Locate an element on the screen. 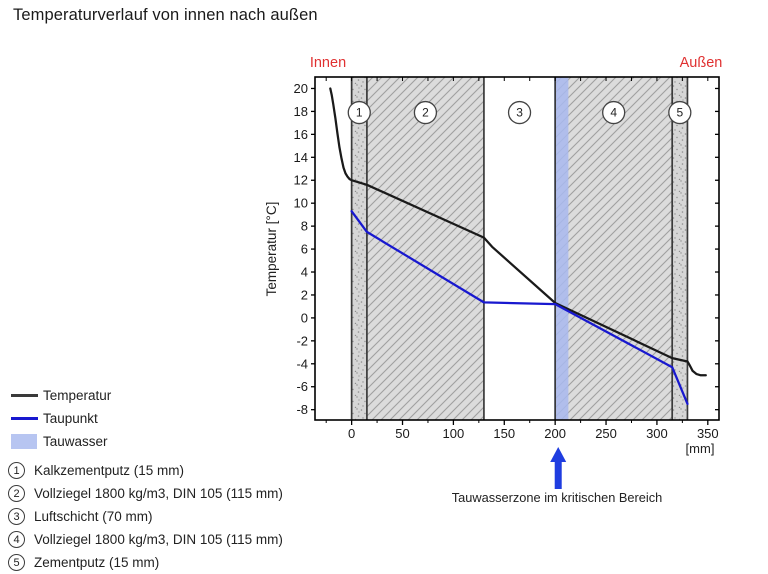  x-tick-label: 350 is located at coordinates (708, 433).